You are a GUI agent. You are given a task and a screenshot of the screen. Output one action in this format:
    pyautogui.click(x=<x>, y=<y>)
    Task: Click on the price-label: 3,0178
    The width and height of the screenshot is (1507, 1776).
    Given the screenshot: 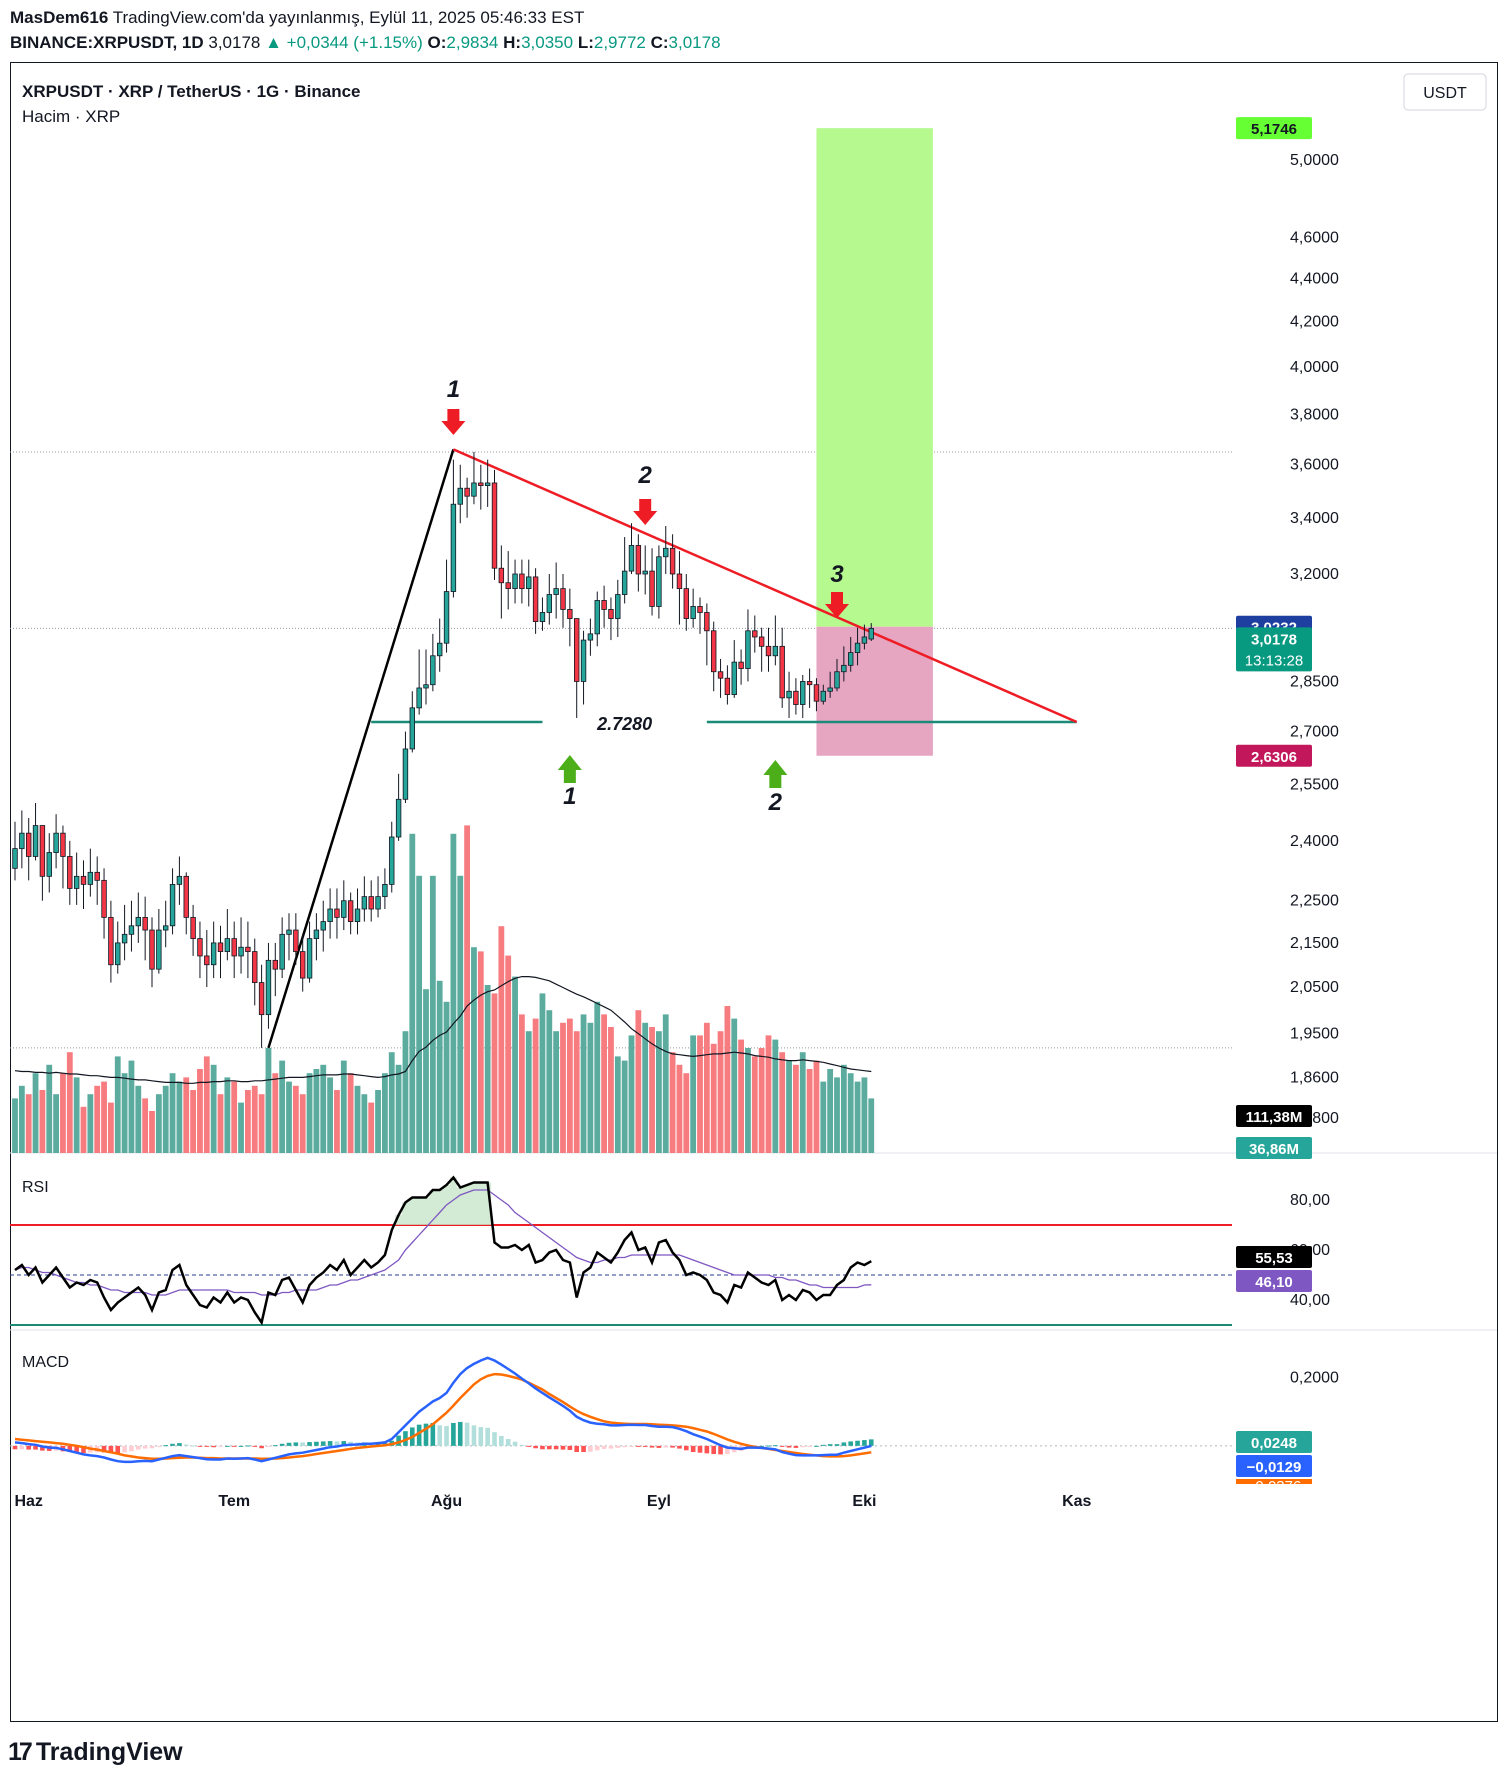 What is the action you would take?
    pyautogui.click(x=1274, y=639)
    